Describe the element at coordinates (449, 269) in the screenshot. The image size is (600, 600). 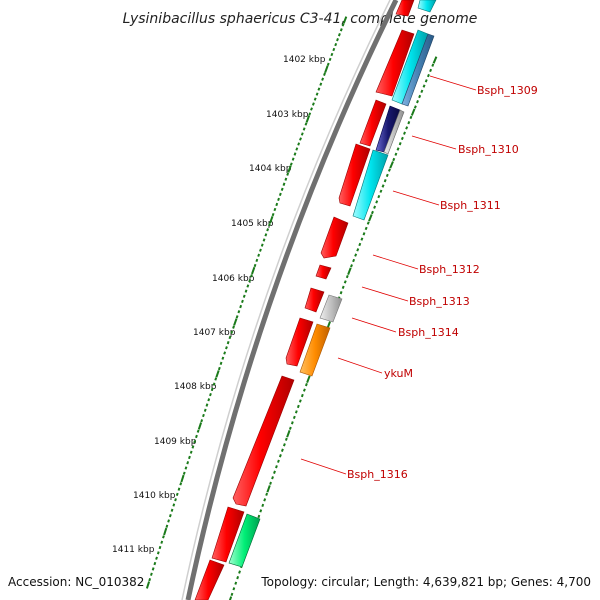
I see `gene-label: Bsph_1312` at that location.